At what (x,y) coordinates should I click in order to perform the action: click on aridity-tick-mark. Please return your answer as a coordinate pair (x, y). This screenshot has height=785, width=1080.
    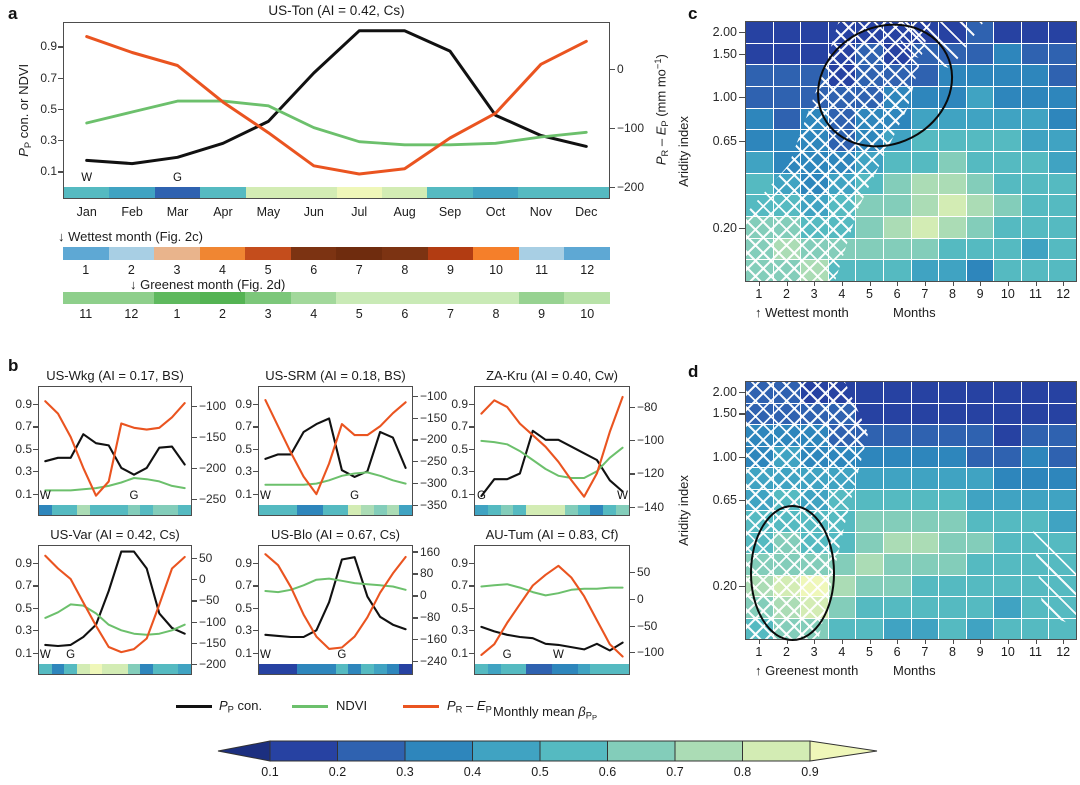
    Looking at the image, I should click on (742, 98).